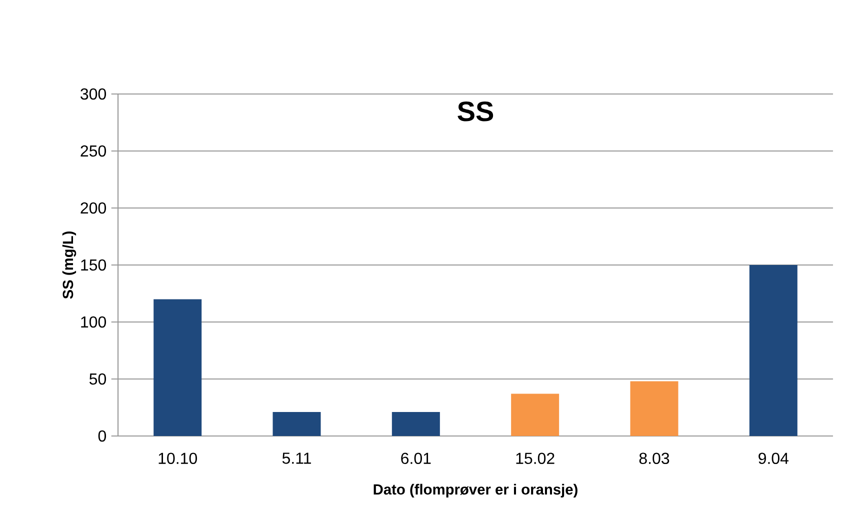 The width and height of the screenshot is (850, 524). What do you see at coordinates (476, 111) in the screenshot?
I see `chart-title: SS` at bounding box center [476, 111].